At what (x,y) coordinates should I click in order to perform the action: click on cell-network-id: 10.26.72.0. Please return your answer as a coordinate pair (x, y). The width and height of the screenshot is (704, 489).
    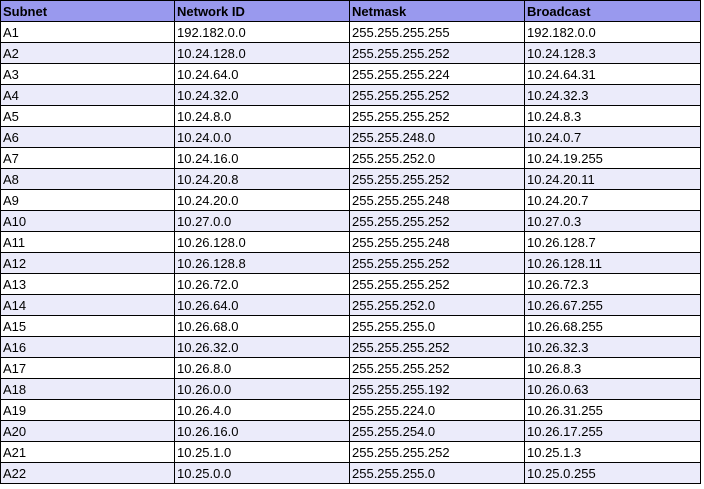
    Looking at the image, I should click on (262, 284).